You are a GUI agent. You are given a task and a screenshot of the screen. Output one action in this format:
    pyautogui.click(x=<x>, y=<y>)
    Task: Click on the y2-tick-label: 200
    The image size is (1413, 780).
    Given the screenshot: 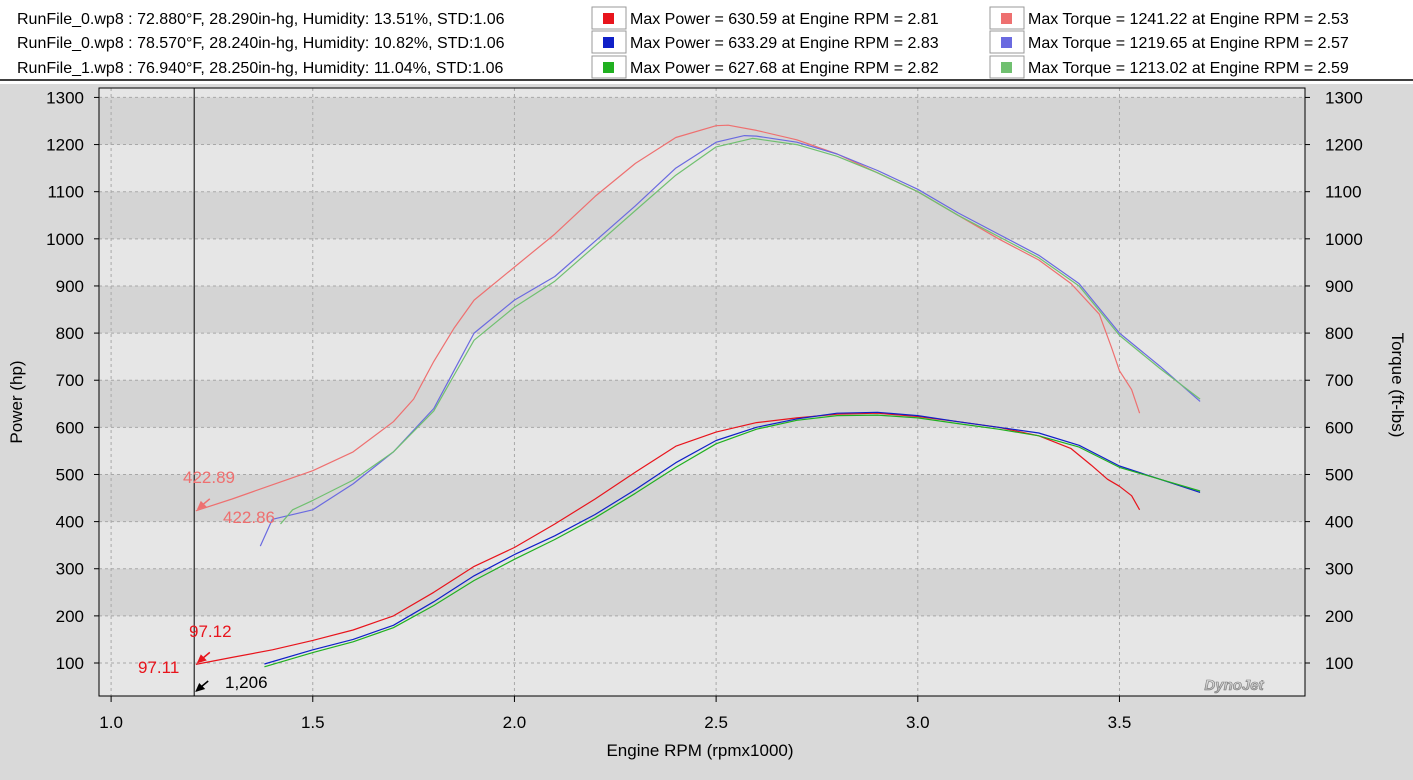 What is the action you would take?
    pyautogui.click(x=1339, y=616)
    